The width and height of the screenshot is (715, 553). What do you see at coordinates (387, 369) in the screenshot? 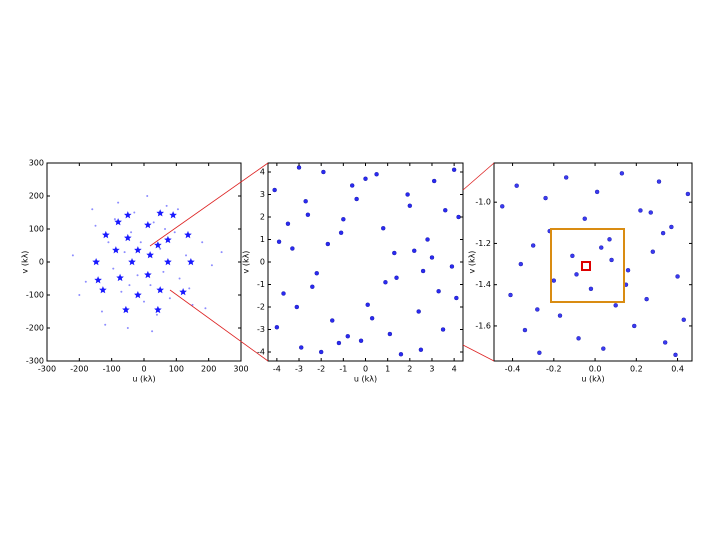
I see `x-tick-label: 1` at bounding box center [387, 369].